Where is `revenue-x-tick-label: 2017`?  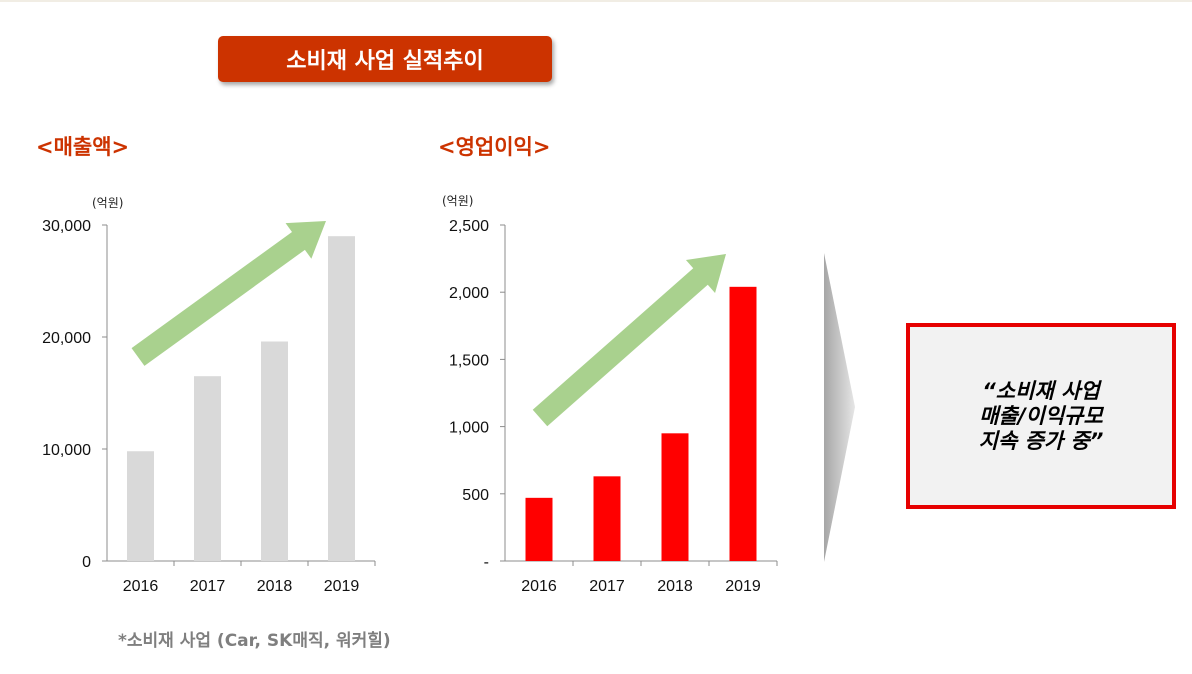 revenue-x-tick-label: 2017 is located at coordinates (208, 586).